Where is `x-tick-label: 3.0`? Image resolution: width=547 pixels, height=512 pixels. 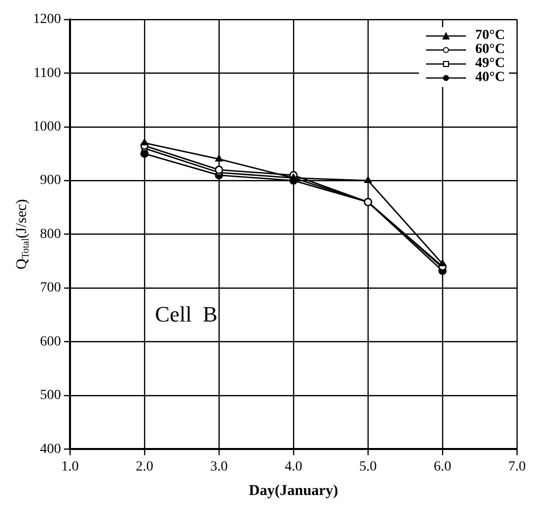 x-tick-label: 3.0 is located at coordinates (219, 466).